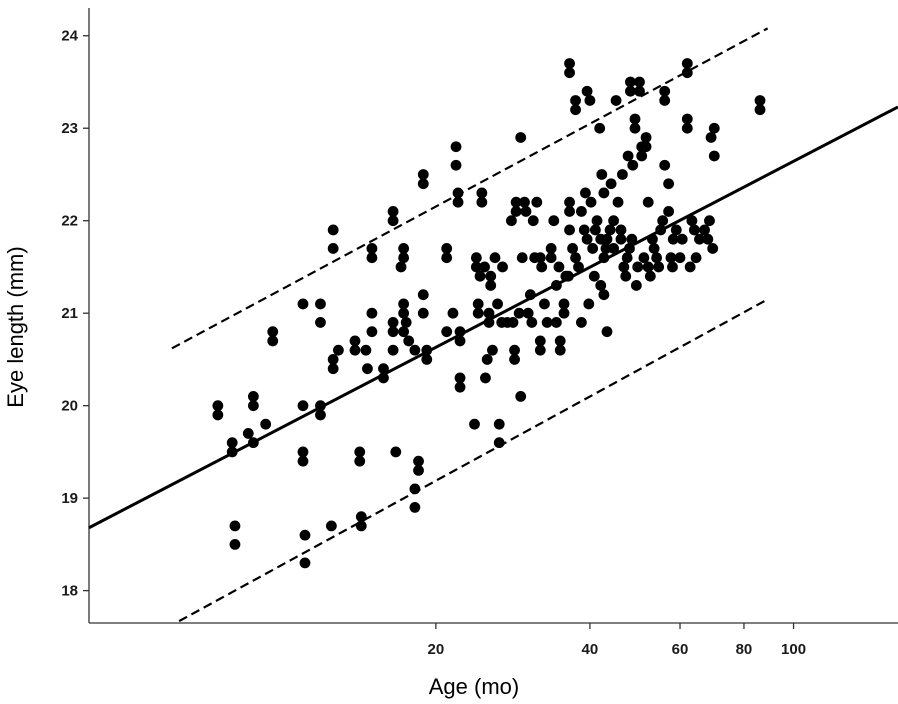 This screenshot has width=898, height=704. Describe the element at coordinates (15, 326) in the screenshot. I see `y-axis-title: Eye length (mm)` at that location.